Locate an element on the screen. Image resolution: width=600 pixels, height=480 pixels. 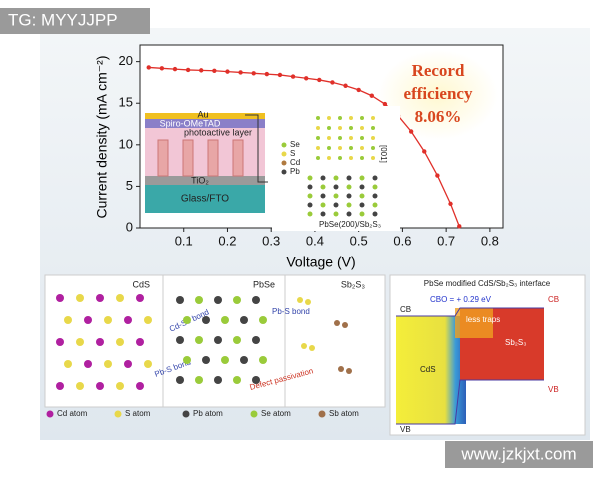
watermark: TG: MYYJJPP is located at coordinates (63, 19).